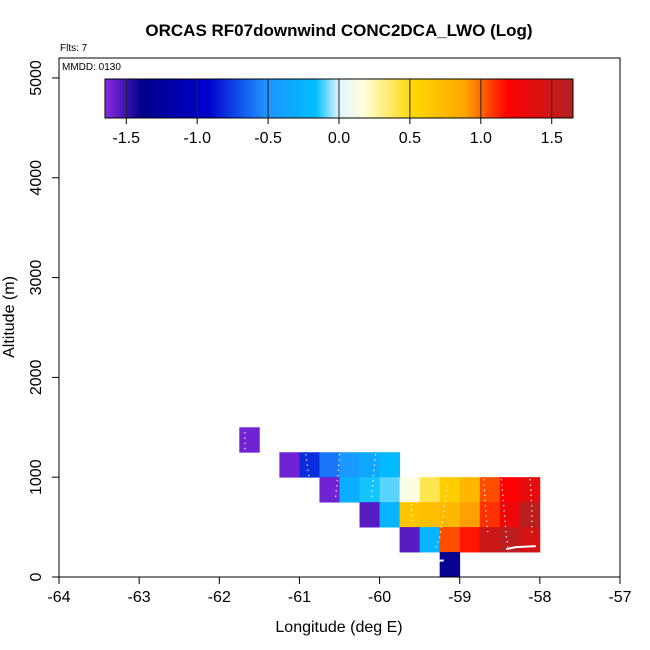 The height and width of the screenshot is (650, 650). Describe the element at coordinates (410, 138) in the screenshot. I see `colorbar-tick-label: 0.5` at that location.